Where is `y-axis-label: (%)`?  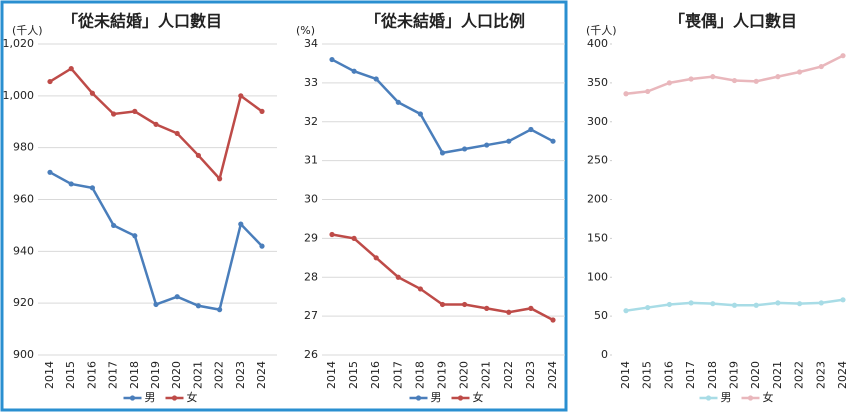 y-axis-label: (%) is located at coordinates (305, 30).